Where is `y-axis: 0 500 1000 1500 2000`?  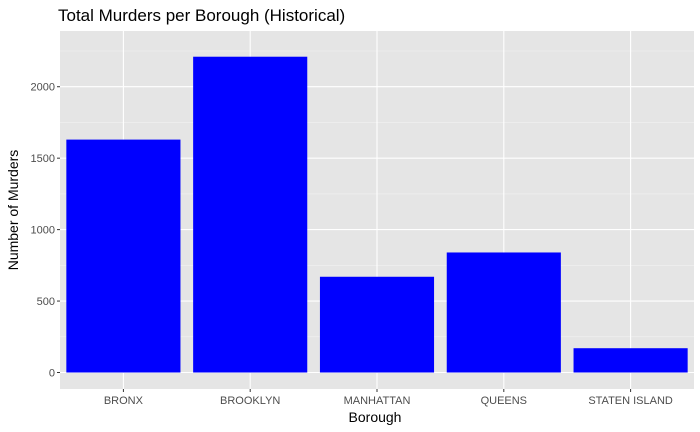 y-axis: 0 500 1000 1500 2000 is located at coordinates (45, 231).